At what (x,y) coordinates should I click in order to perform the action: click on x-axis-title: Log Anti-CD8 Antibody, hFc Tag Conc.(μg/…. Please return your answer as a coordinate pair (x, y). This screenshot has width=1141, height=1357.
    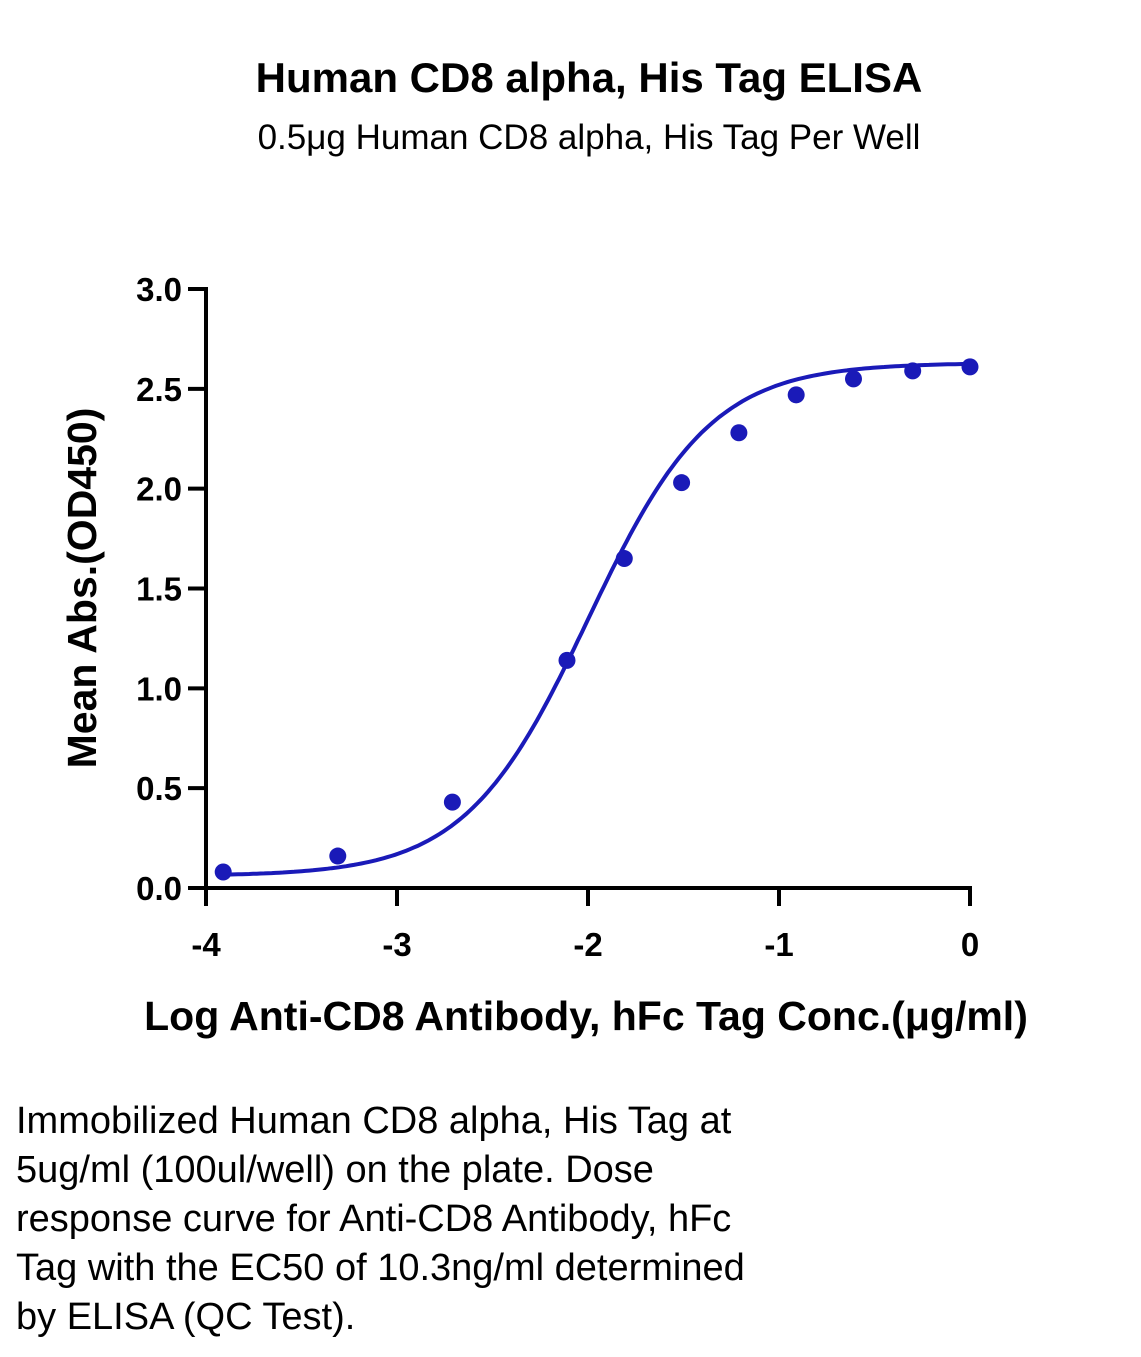
    Looking at the image, I should click on (586, 1016).